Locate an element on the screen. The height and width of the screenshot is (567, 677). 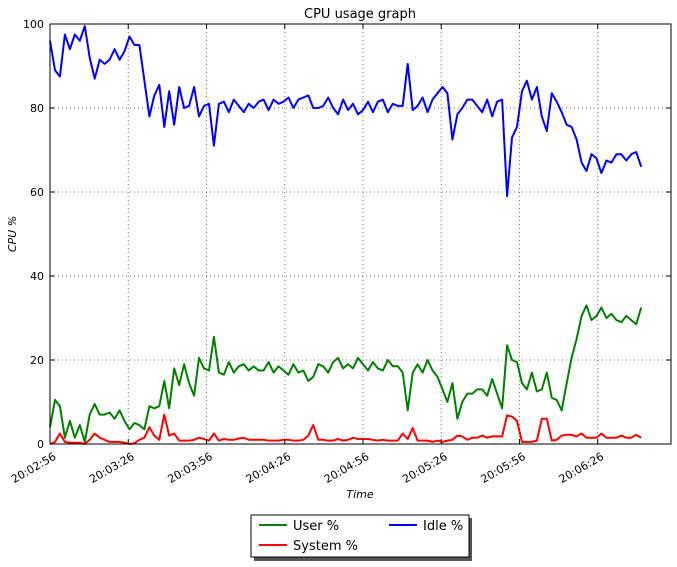
legend-label-user: User % is located at coordinates (316, 526).